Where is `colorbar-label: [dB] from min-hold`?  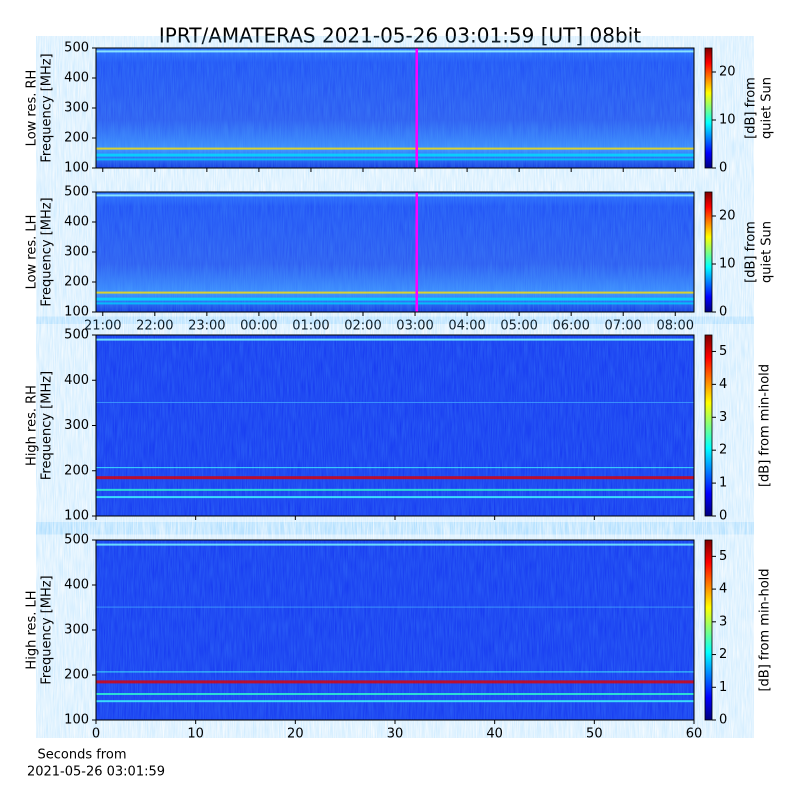
colorbar-label: [dB] from min-hold is located at coordinates (765, 425).